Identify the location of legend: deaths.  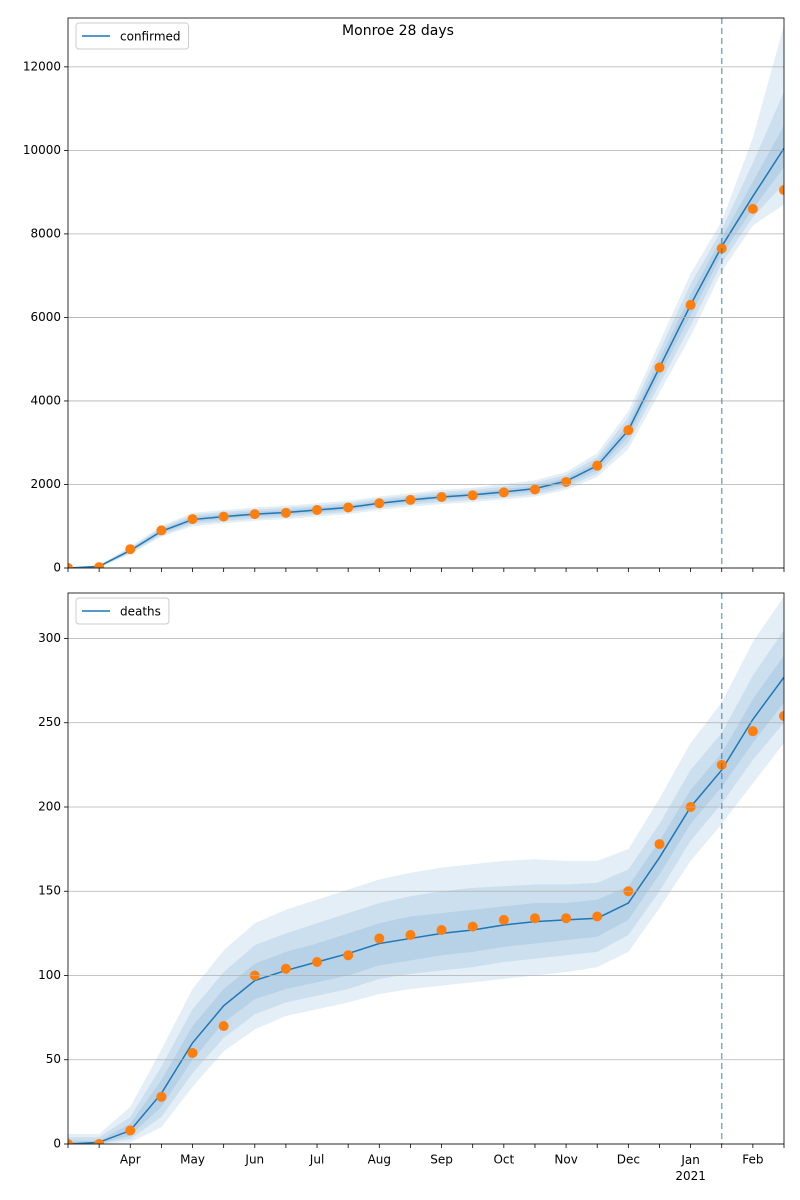
(122, 611).